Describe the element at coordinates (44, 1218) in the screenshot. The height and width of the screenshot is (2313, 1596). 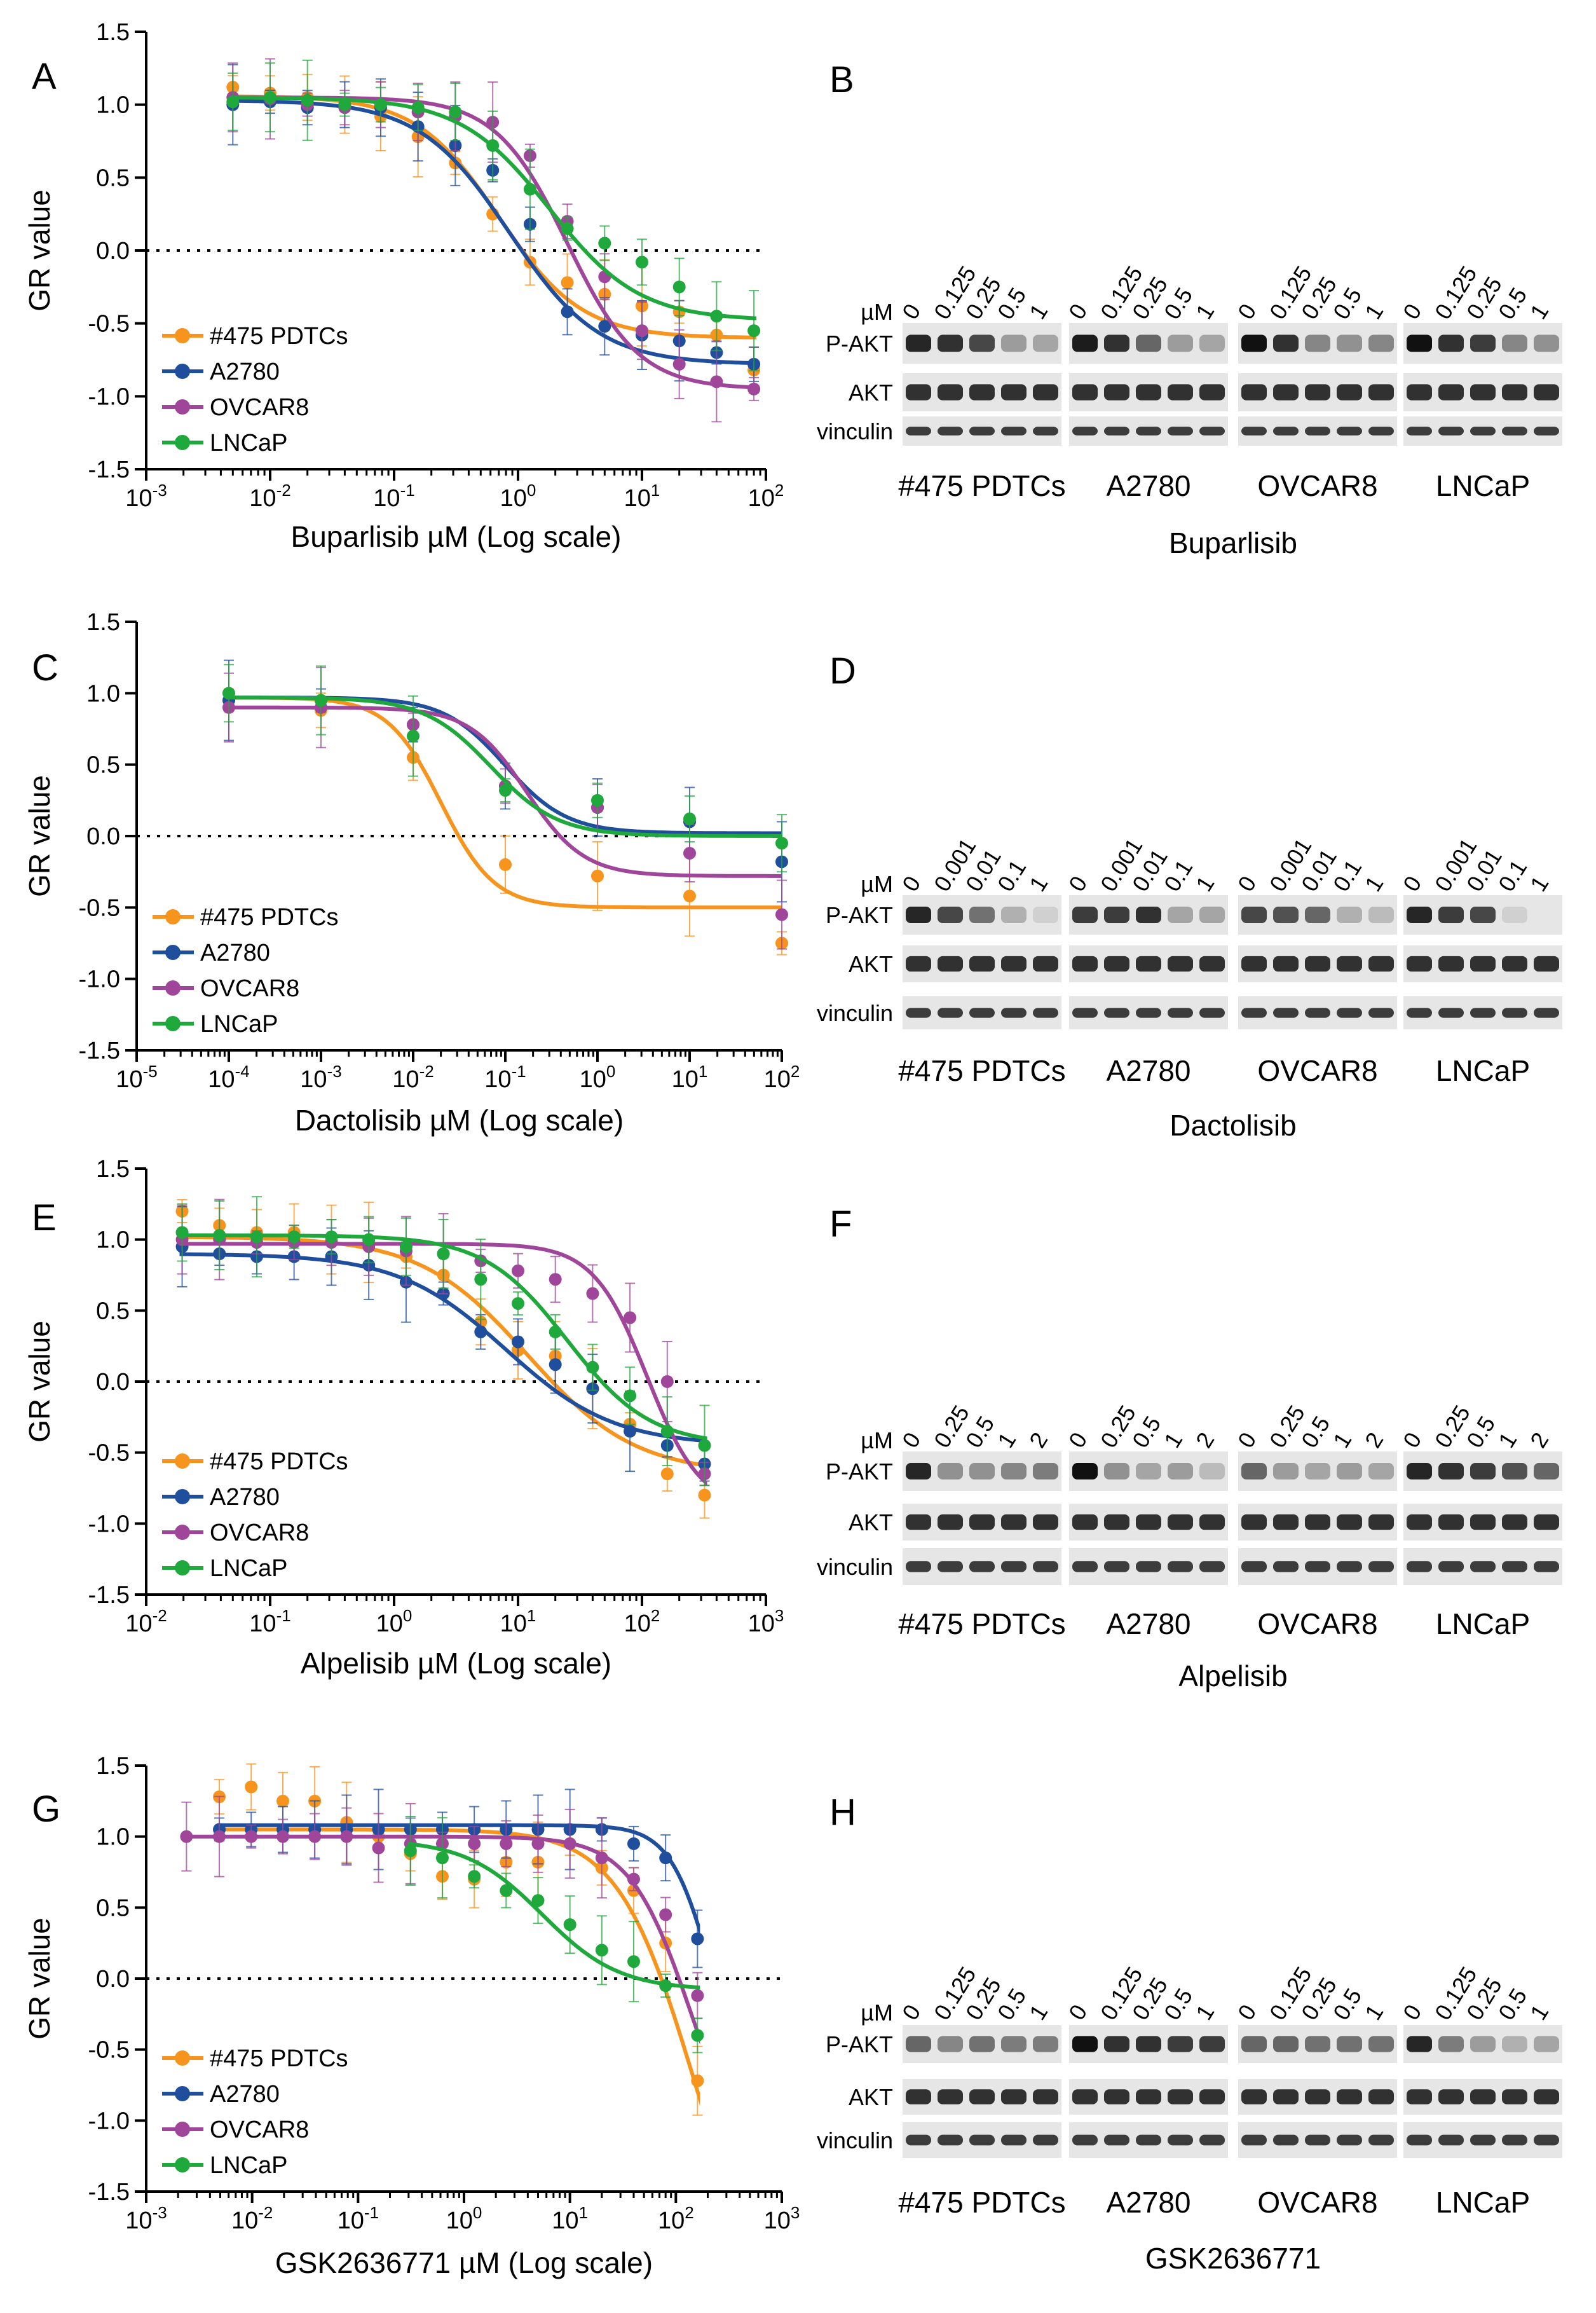
I see `panel-label-E: E` at that location.